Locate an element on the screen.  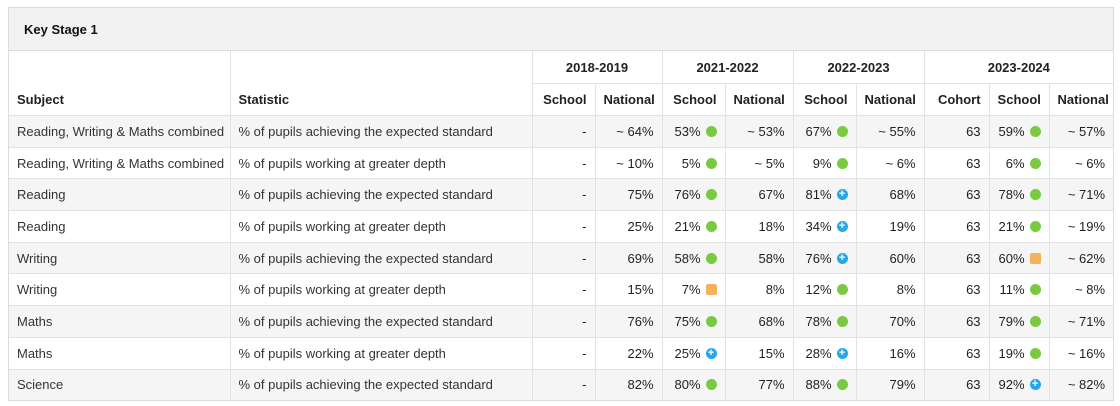
school-2023-2024-cell: 79% is located at coordinates (1019, 321).